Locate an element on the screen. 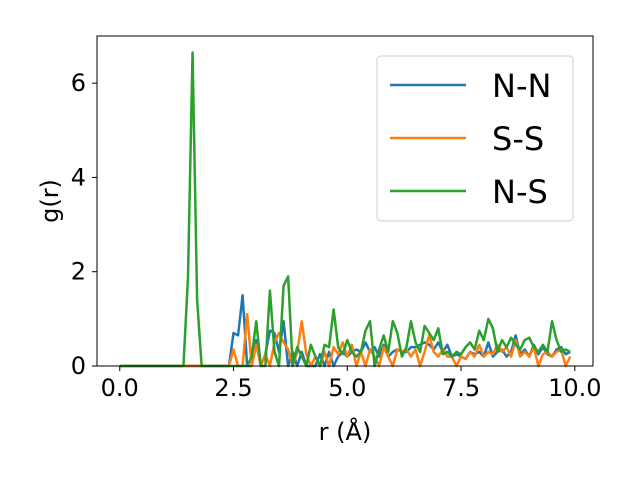 Image resolution: width=640 pixels, height=480 pixels. y-tick-label: 2 is located at coordinates (78, 272).